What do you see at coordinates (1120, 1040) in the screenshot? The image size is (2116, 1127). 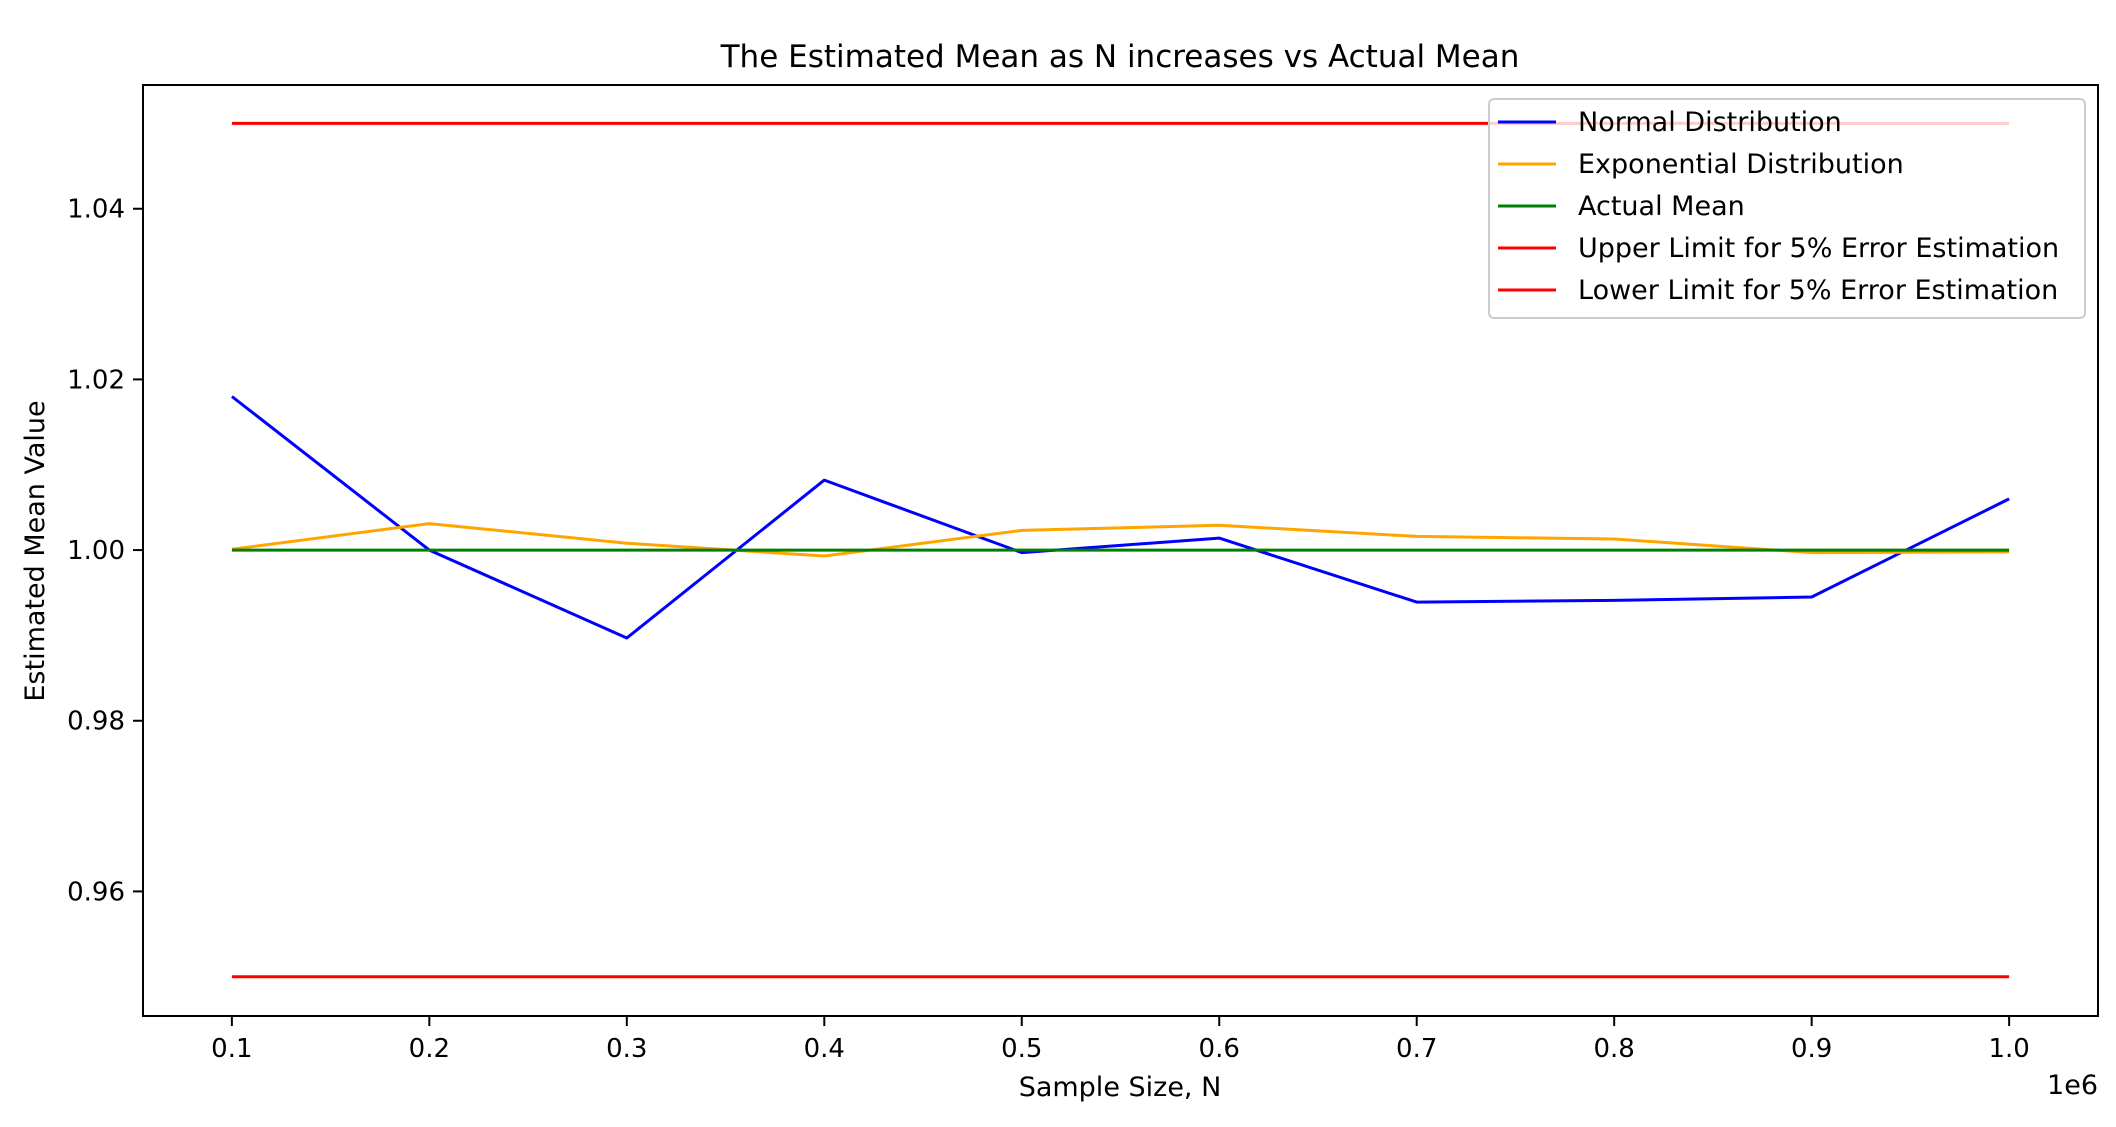 I see `x-axis: 0.1 0.2 0.3 0.4 0.5 0.6 0.7 0.8 0.9 1.0` at bounding box center [1120, 1040].